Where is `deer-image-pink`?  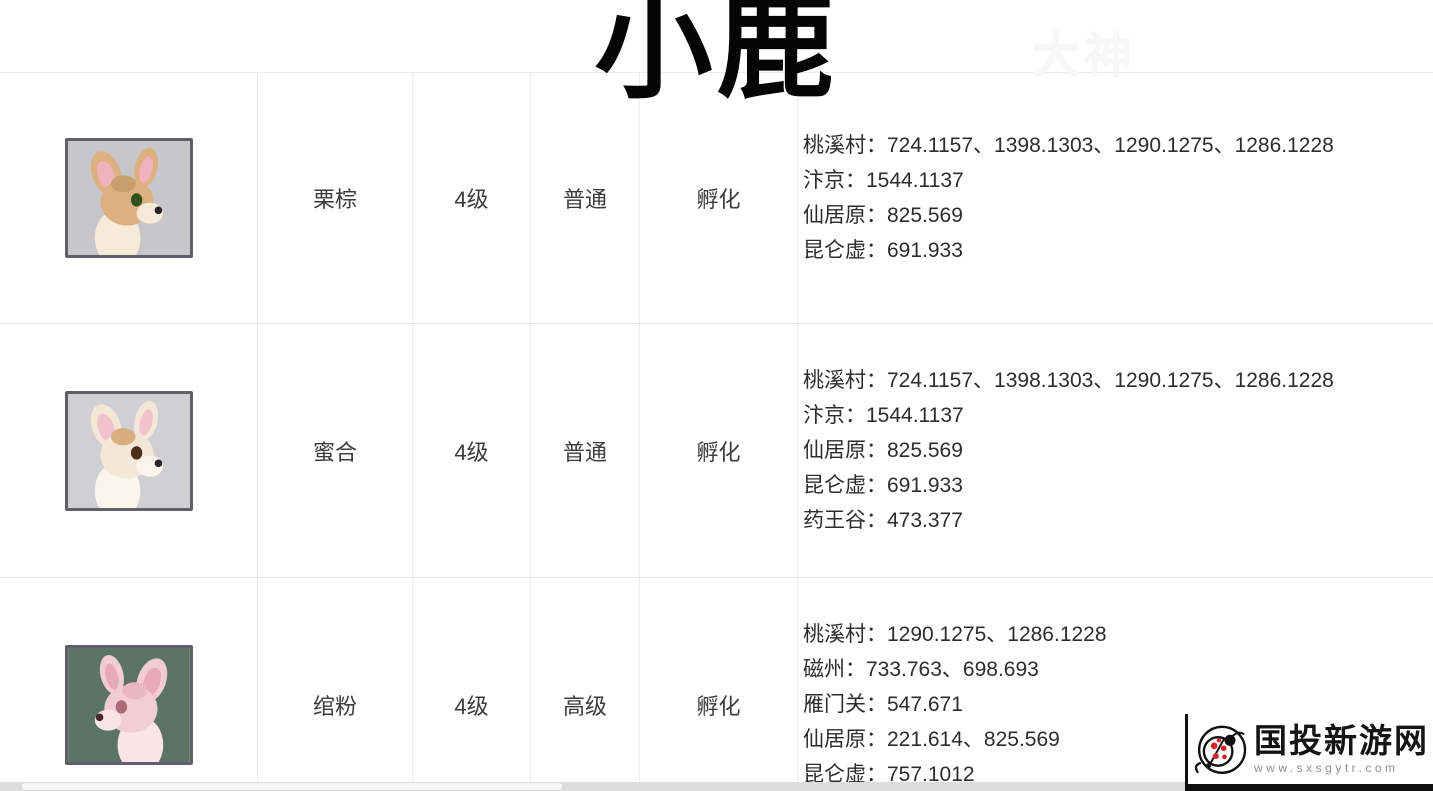 deer-image-pink is located at coordinates (128, 704).